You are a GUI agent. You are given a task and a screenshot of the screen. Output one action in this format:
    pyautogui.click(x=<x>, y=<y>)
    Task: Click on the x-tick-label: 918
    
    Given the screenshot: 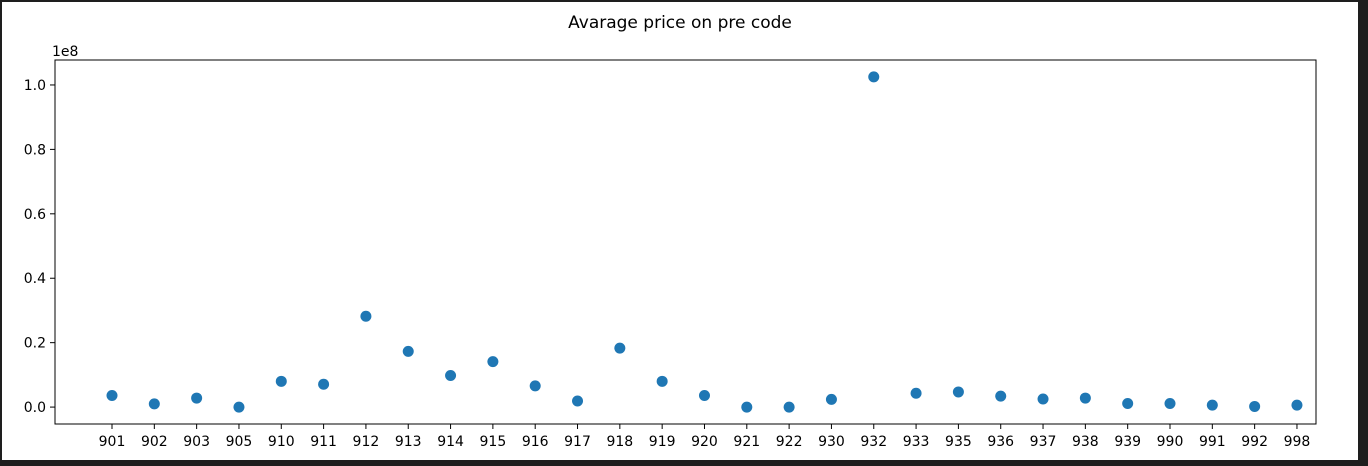 What is the action you would take?
    pyautogui.click(x=619, y=442)
    